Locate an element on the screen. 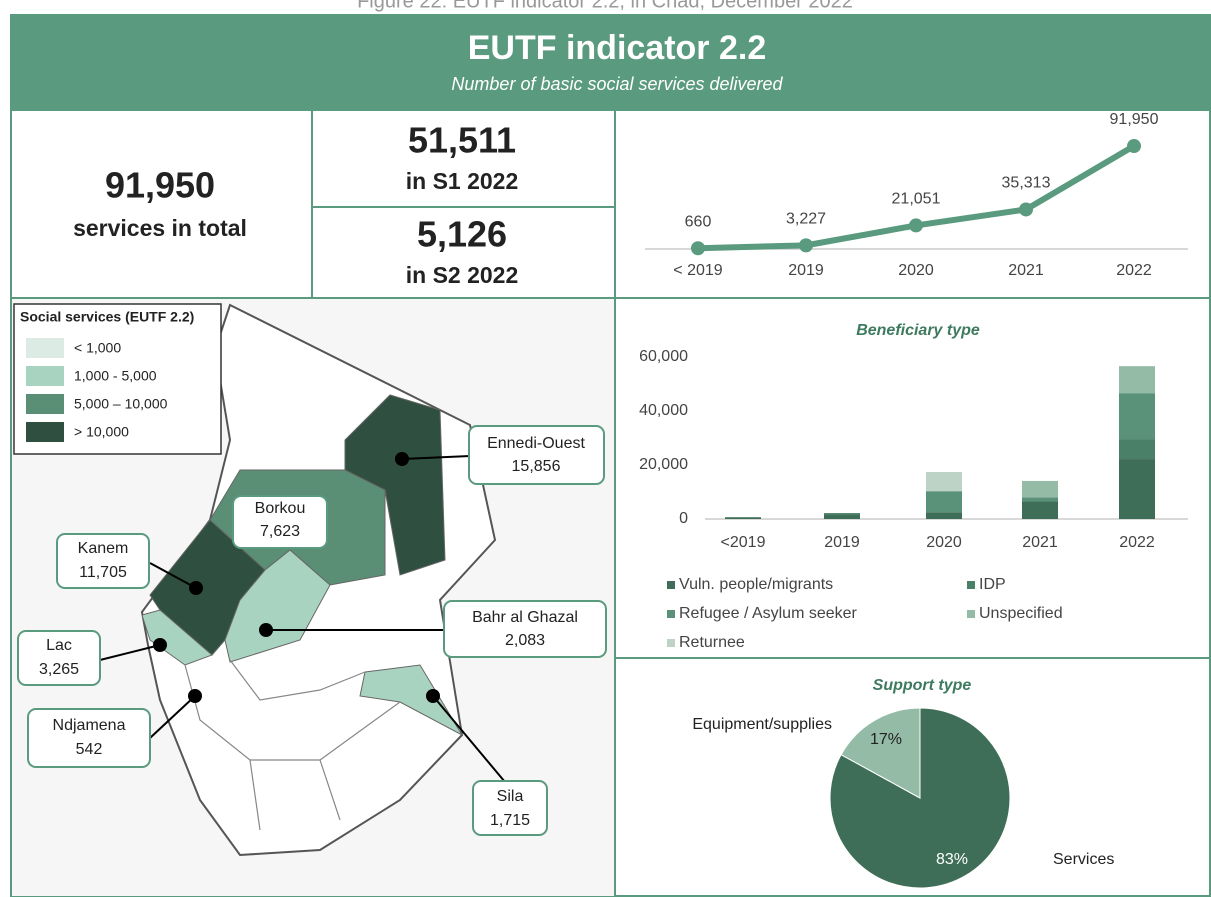 Image resolution: width=1211 pixels, height=897 pixels. region-dots is located at coordinates (296, 577).